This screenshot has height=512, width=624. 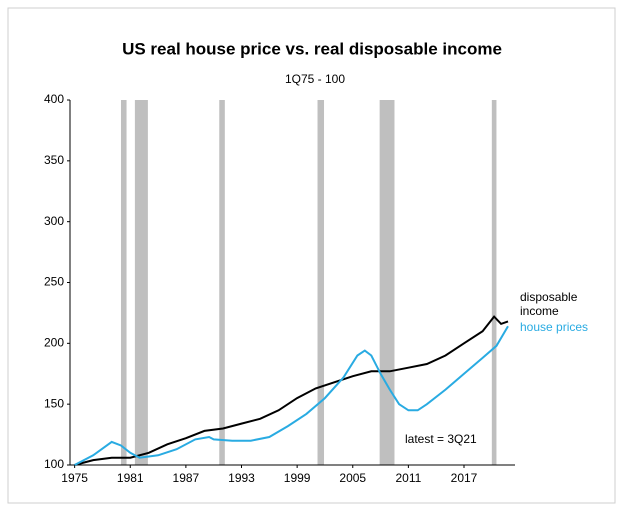 What do you see at coordinates (441, 439) in the screenshot?
I see `annotation: latest = 3Q21` at bounding box center [441, 439].